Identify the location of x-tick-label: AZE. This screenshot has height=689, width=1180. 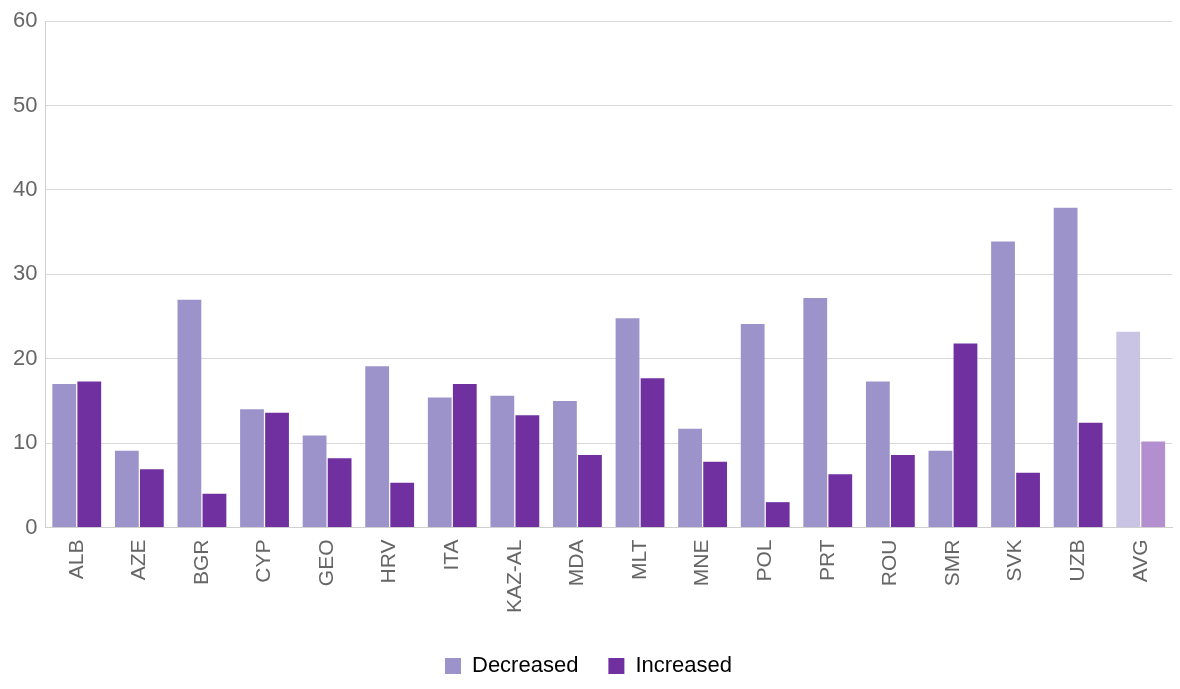
(138, 560).